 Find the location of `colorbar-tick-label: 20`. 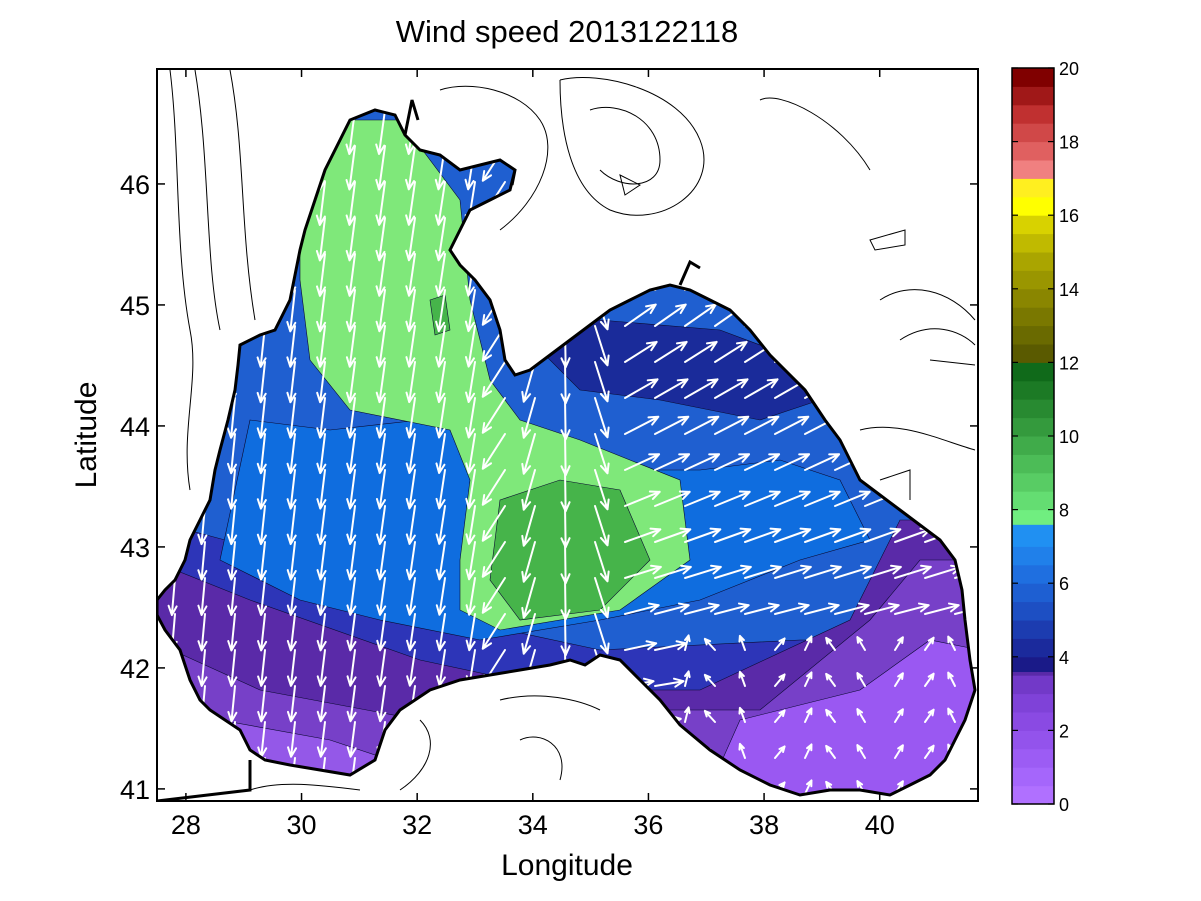

colorbar-tick-label: 20 is located at coordinates (1069, 69).